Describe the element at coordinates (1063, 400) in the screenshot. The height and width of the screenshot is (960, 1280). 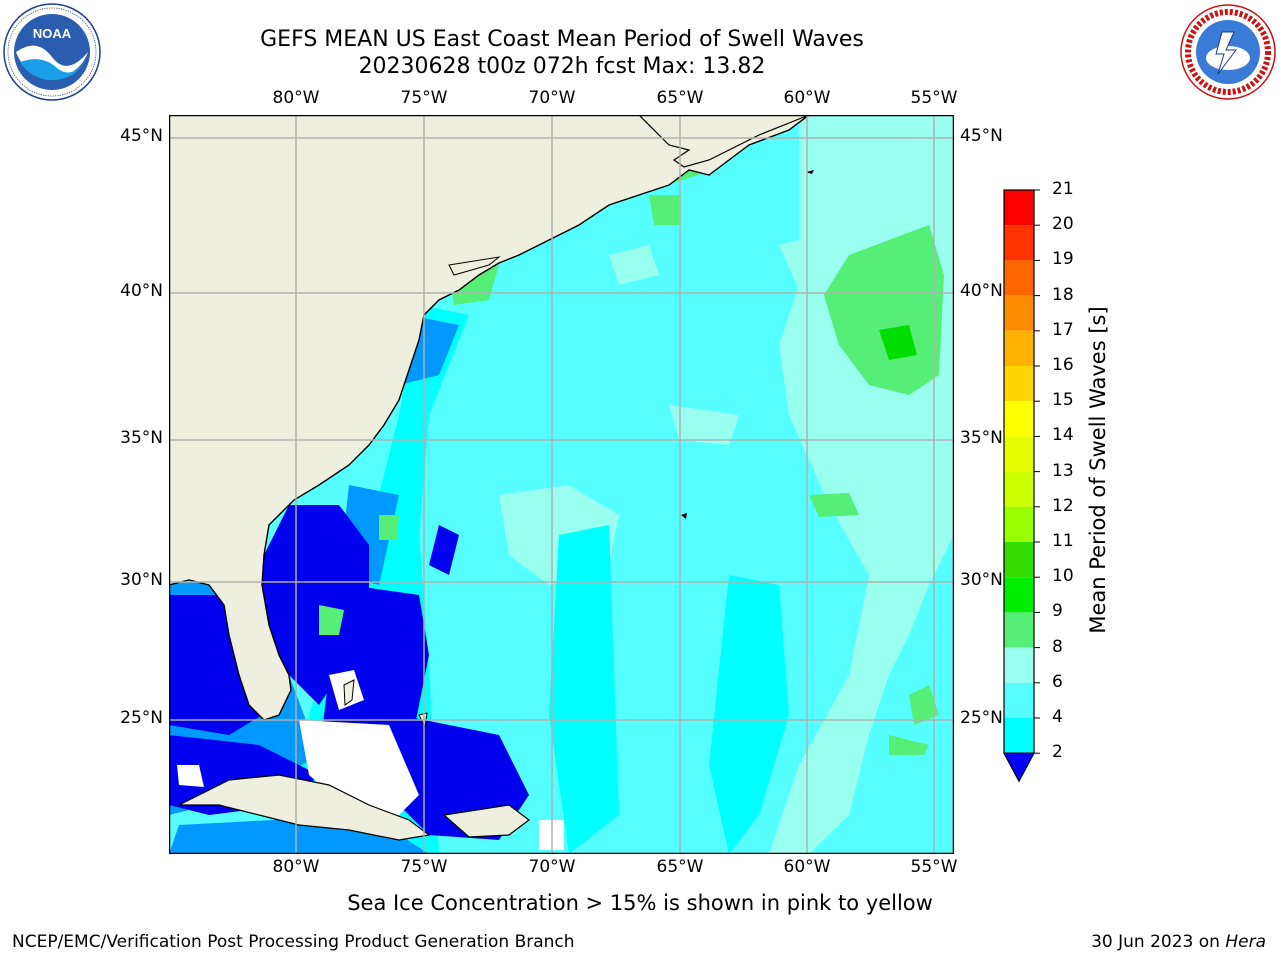
I see `colorbar-tick-label: 15` at that location.